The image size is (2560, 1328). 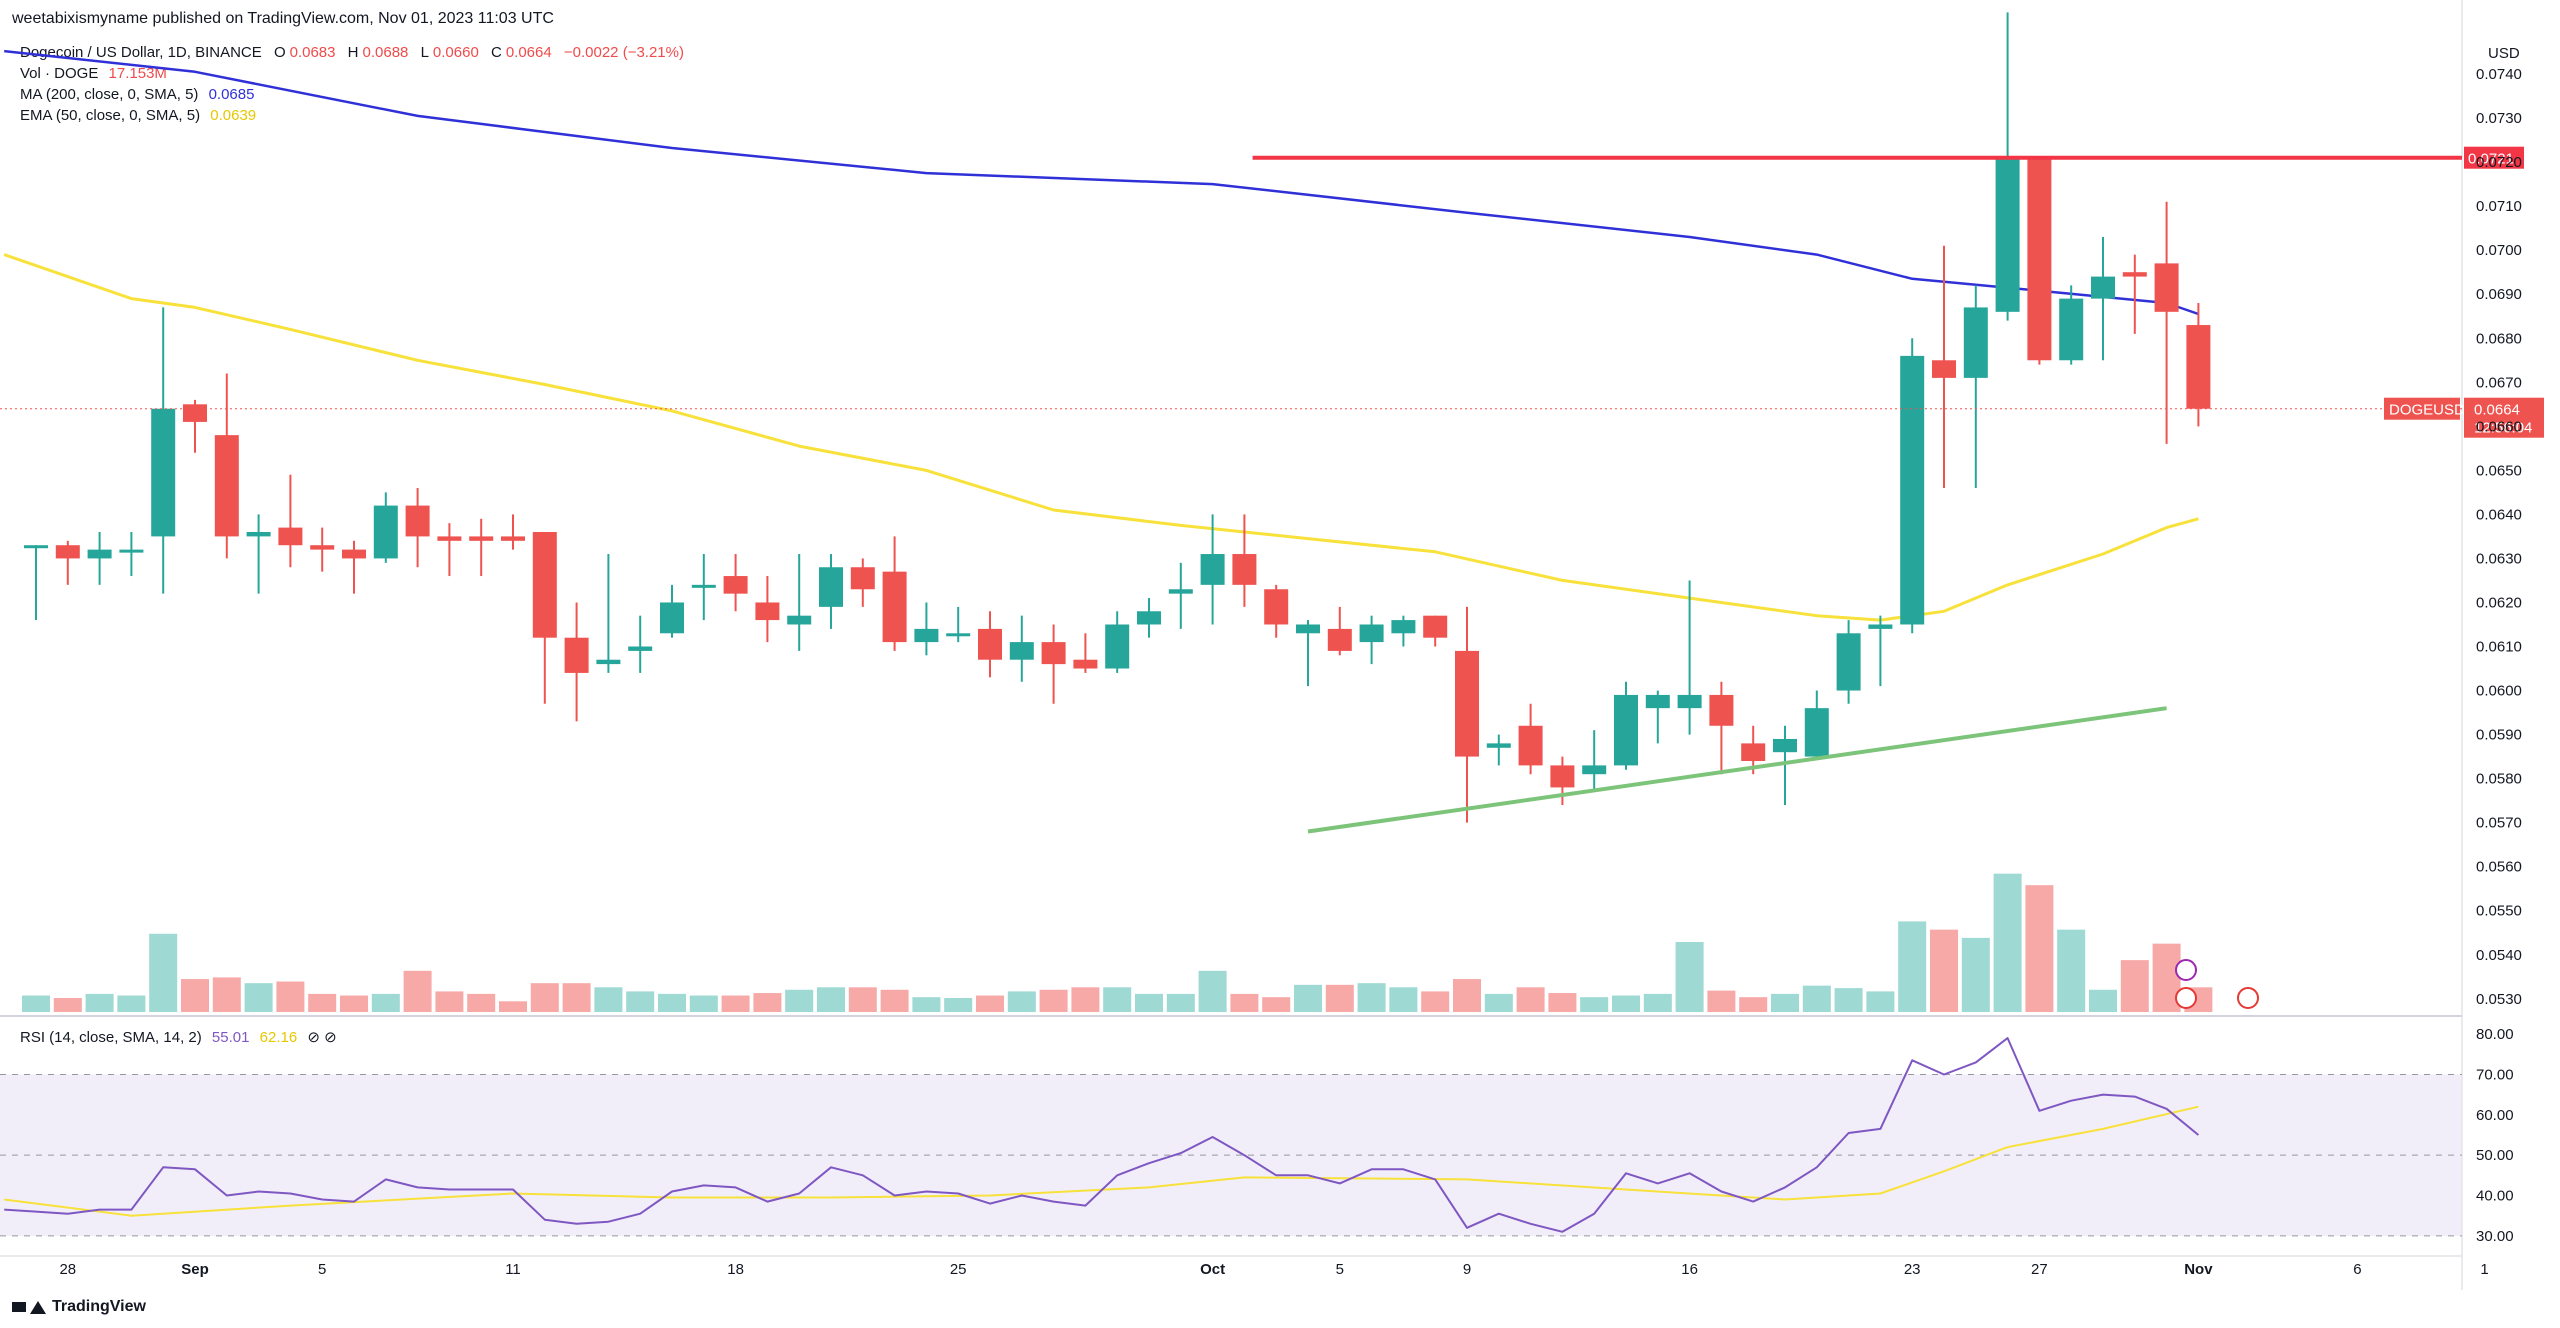 I want to click on time-axis-tick: 1, so click(x=2484, y=1269).